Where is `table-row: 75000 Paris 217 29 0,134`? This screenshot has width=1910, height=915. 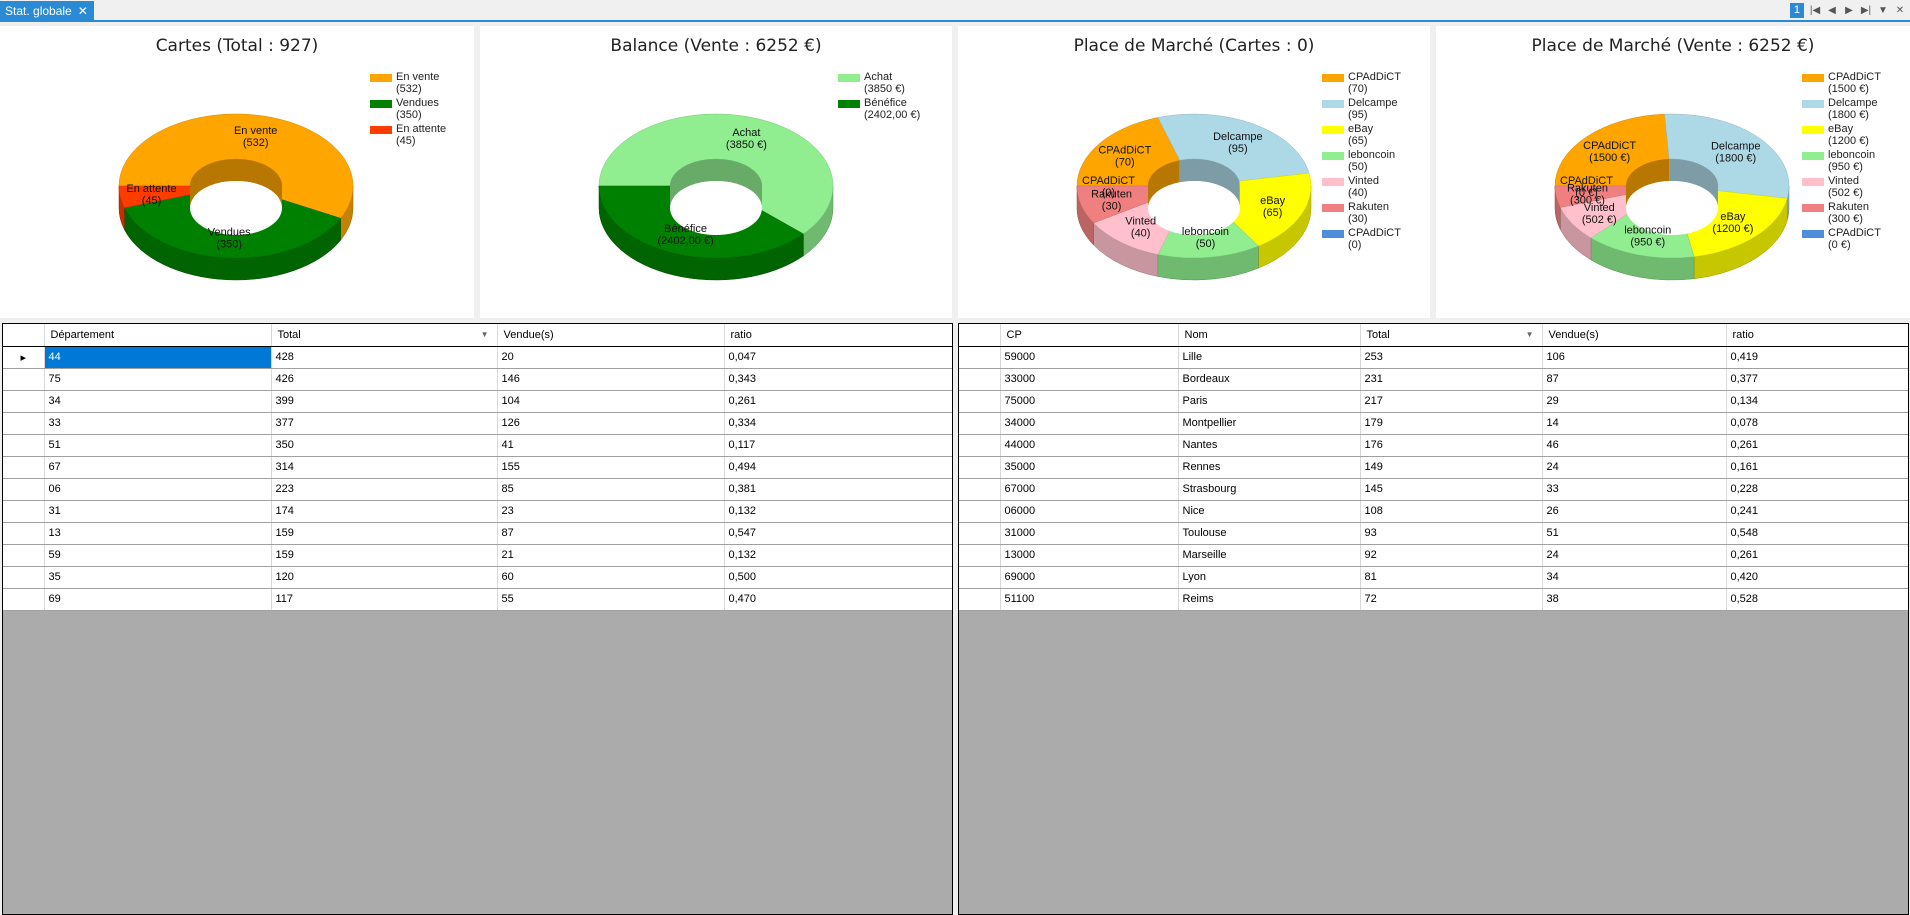
table-row: 75000 Paris 217 29 0,134 is located at coordinates (1433, 401).